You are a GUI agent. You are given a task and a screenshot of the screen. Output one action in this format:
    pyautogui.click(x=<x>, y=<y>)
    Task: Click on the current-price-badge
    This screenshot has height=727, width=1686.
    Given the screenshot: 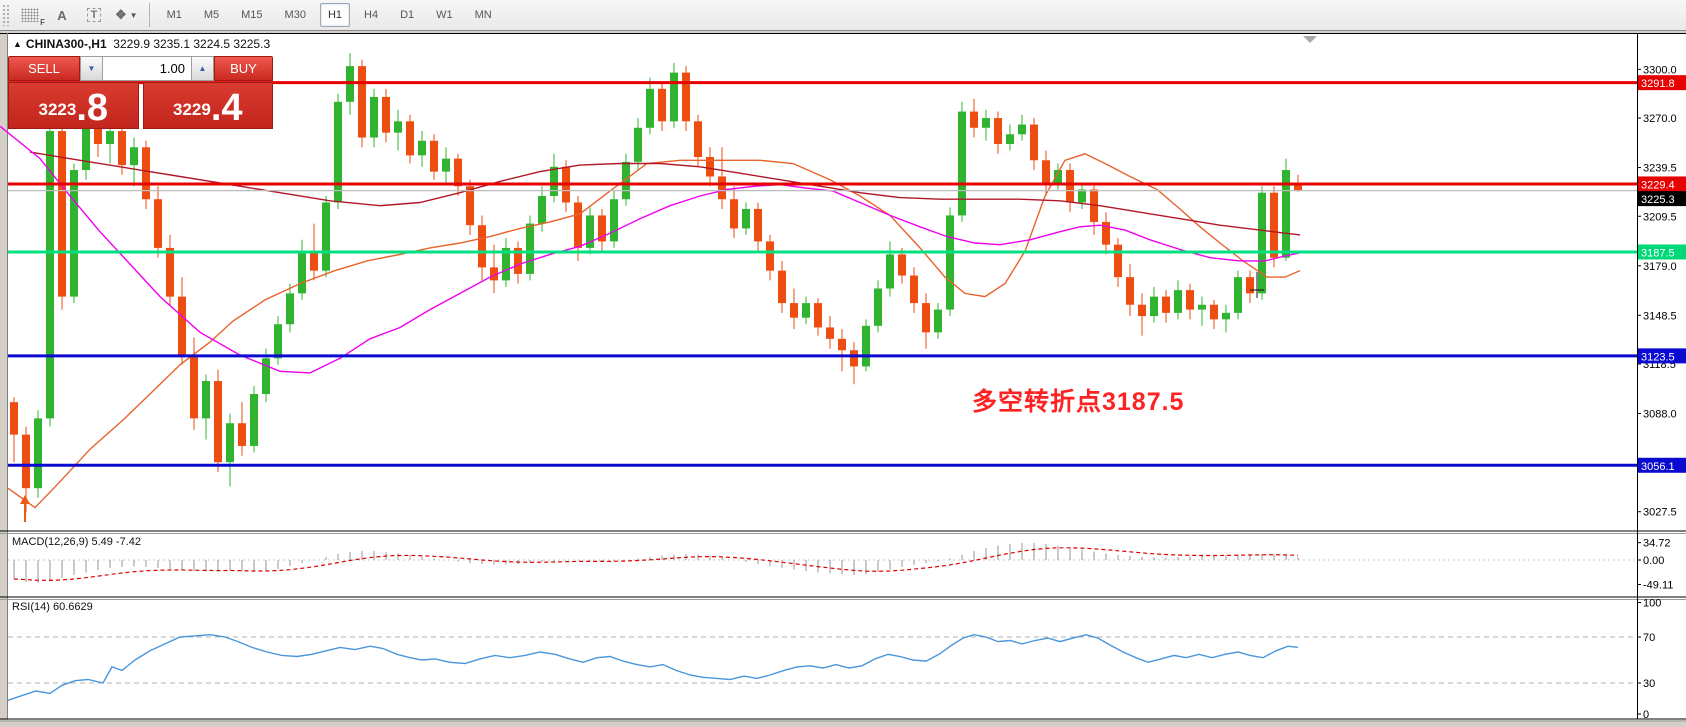 What is the action you would take?
    pyautogui.click(x=1662, y=199)
    